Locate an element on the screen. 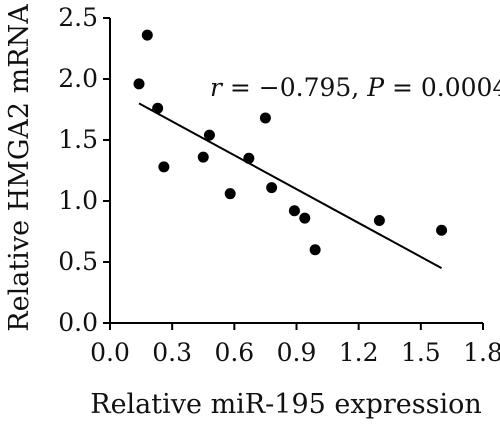  x-tick-label: 0.9 is located at coordinates (297, 352).